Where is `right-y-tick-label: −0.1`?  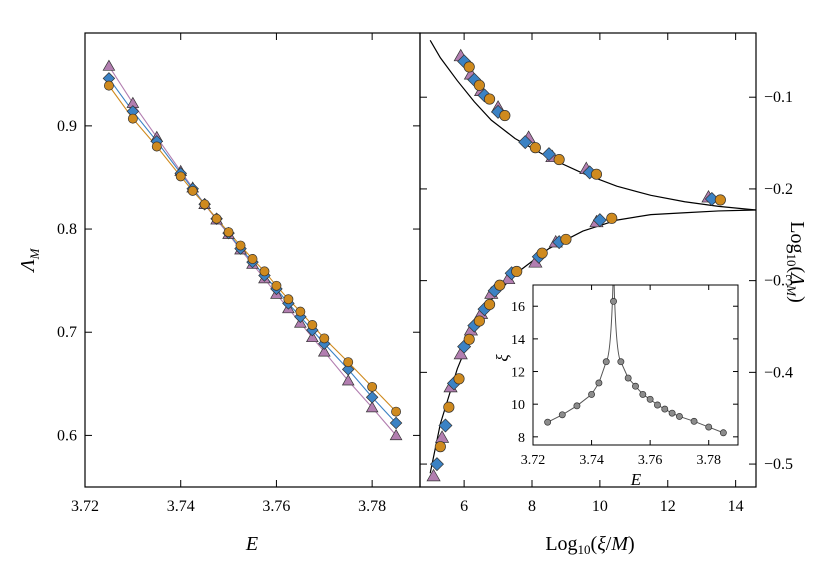
right-y-tick-label: −0.1 is located at coordinates (778, 97).